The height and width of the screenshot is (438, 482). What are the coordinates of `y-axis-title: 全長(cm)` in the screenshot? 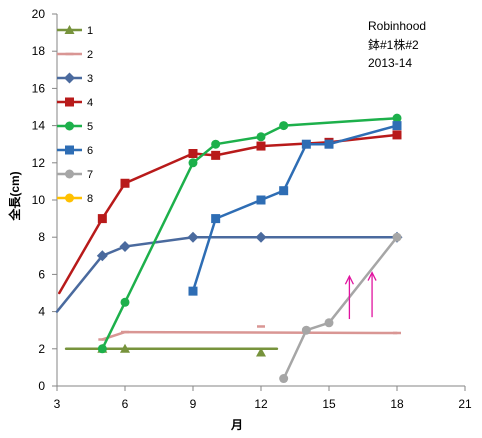 It's located at (14, 196).